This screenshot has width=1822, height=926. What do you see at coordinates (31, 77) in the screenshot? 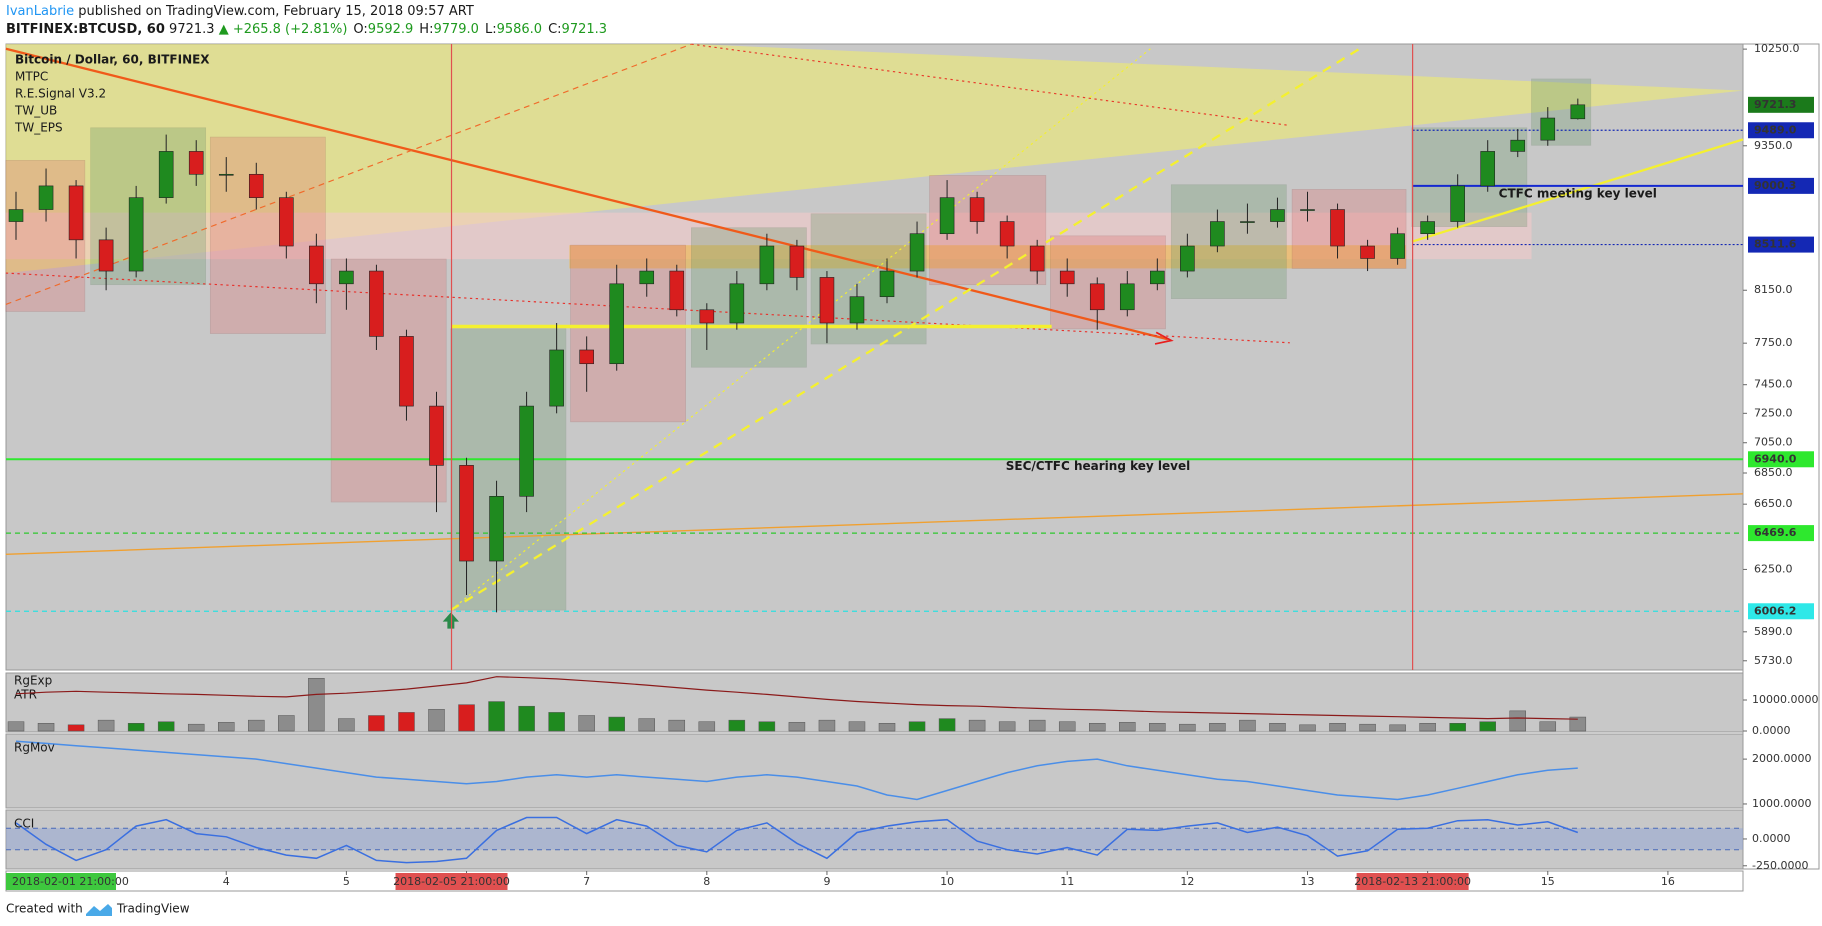
I see `legend-item: MTPC` at bounding box center [31, 77].